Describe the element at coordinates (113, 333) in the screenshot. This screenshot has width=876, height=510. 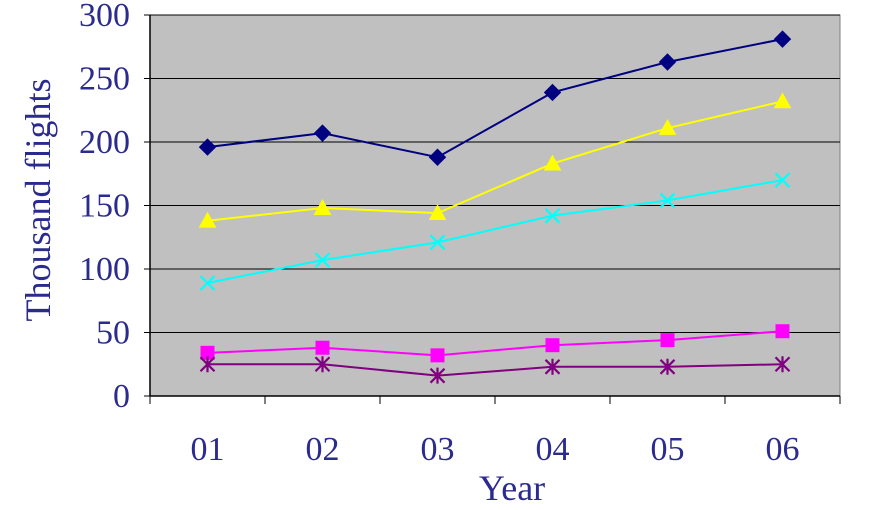
I see `y-tick-label: 50` at that location.